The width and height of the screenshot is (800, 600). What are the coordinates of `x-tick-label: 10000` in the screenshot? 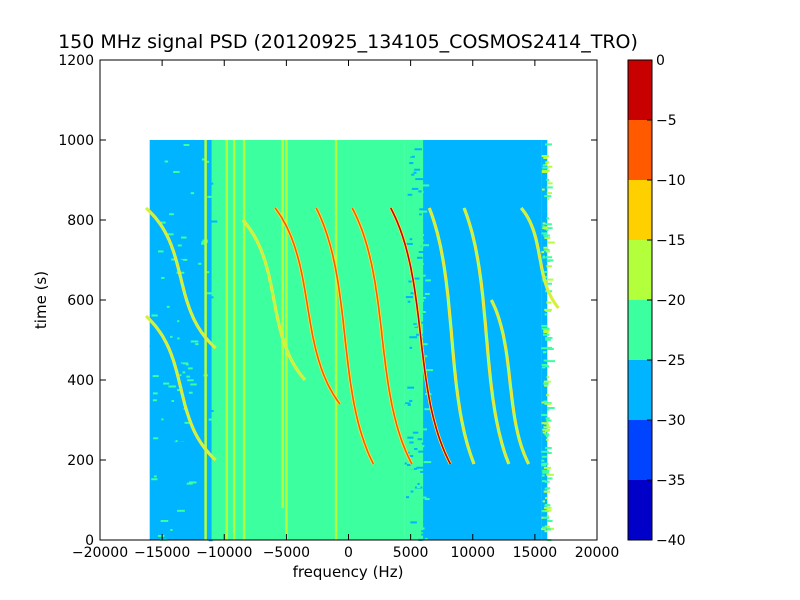 It's located at (472, 553).